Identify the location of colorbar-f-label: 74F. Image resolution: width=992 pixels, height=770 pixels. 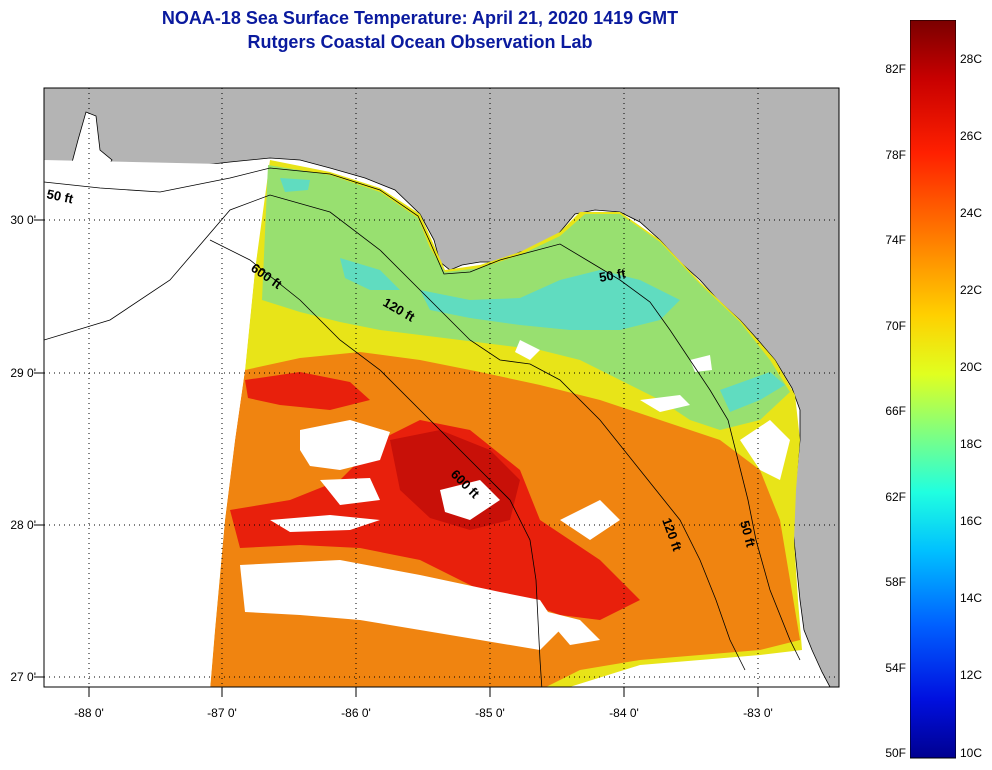
(895, 240).